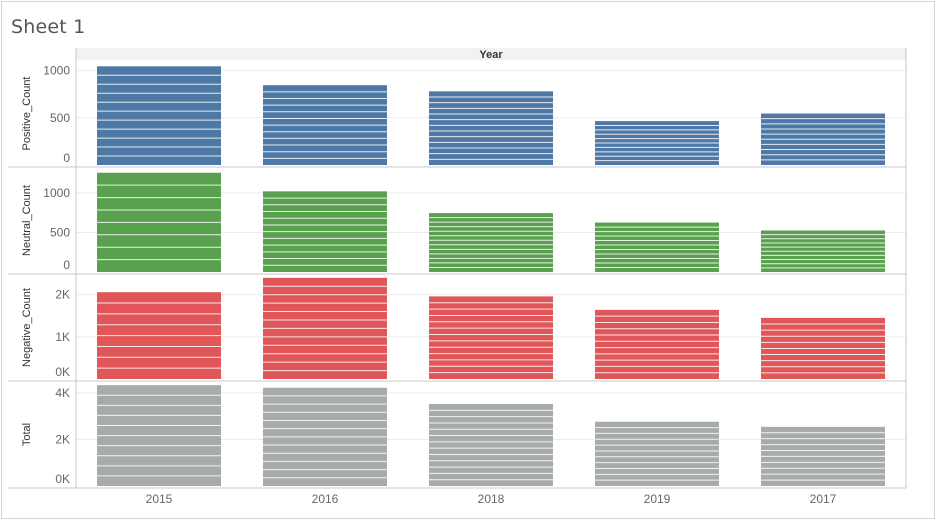 This screenshot has width=938, height=522. What do you see at coordinates (48, 27) in the screenshot?
I see `sheet-title: Sheet 1` at bounding box center [48, 27].